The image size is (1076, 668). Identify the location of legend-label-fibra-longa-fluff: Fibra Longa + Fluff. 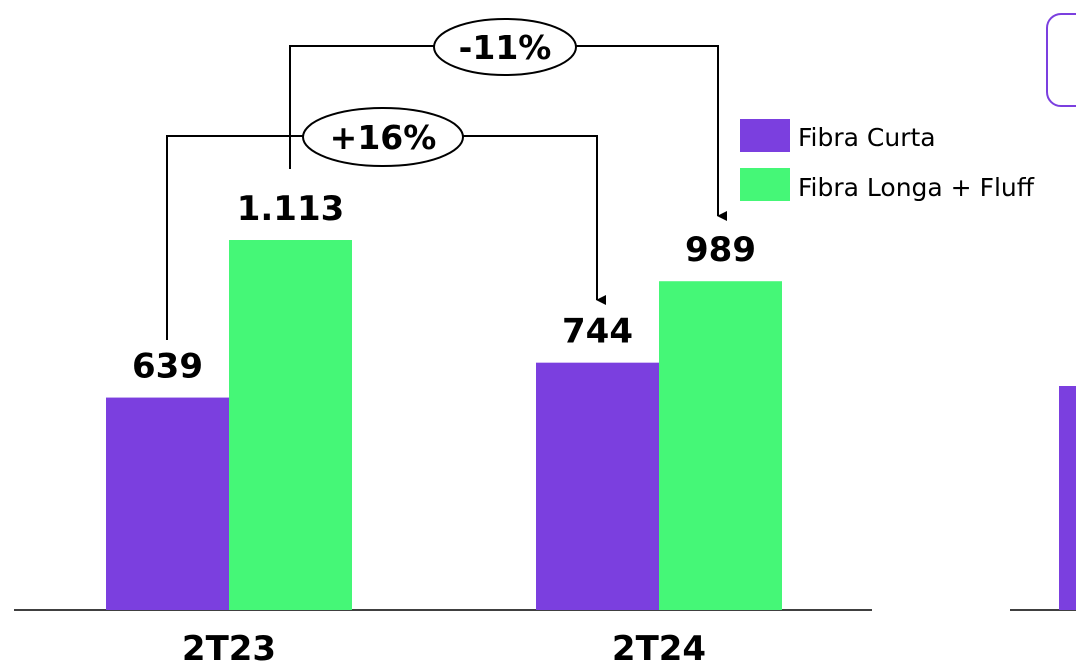
(916, 187).